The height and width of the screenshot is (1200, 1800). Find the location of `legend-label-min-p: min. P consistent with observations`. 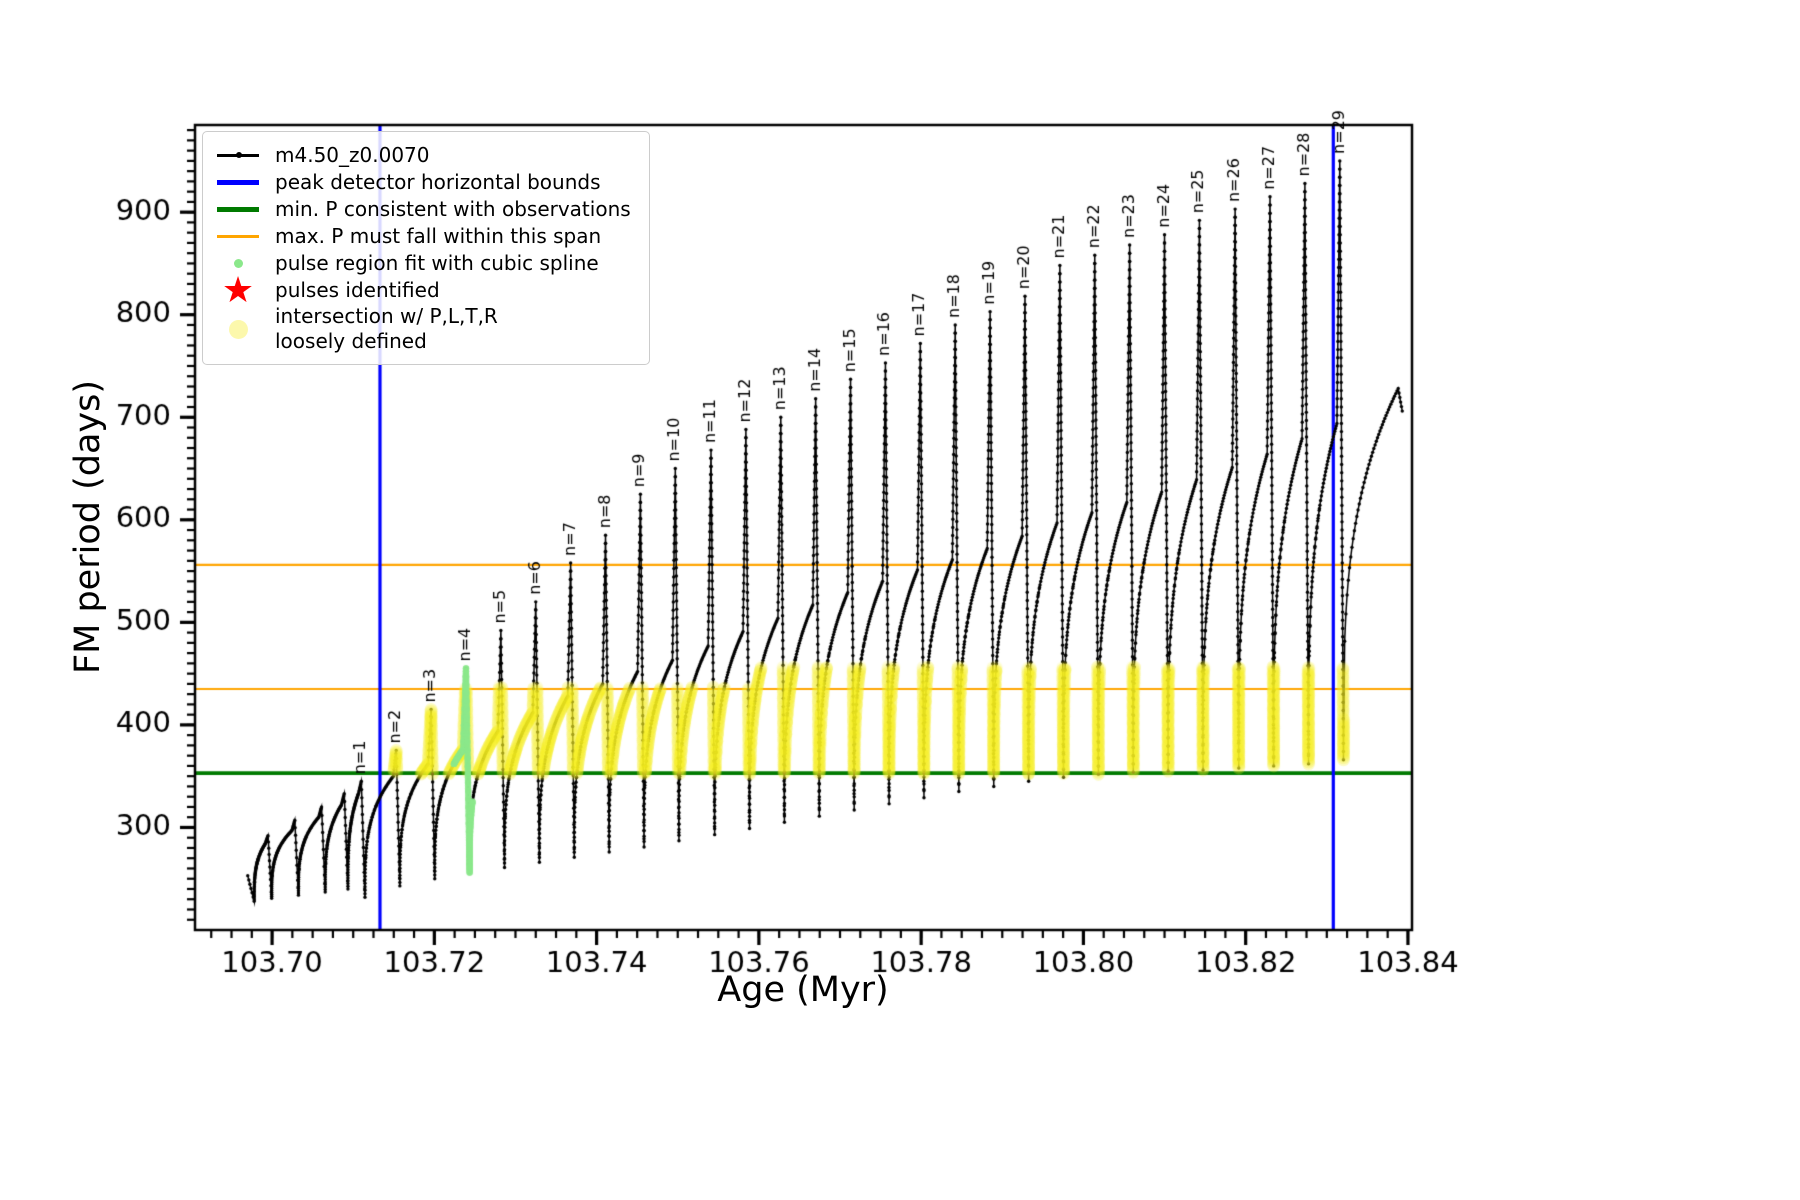

legend-label-min-p: min. P consistent with observations is located at coordinates (453, 209).